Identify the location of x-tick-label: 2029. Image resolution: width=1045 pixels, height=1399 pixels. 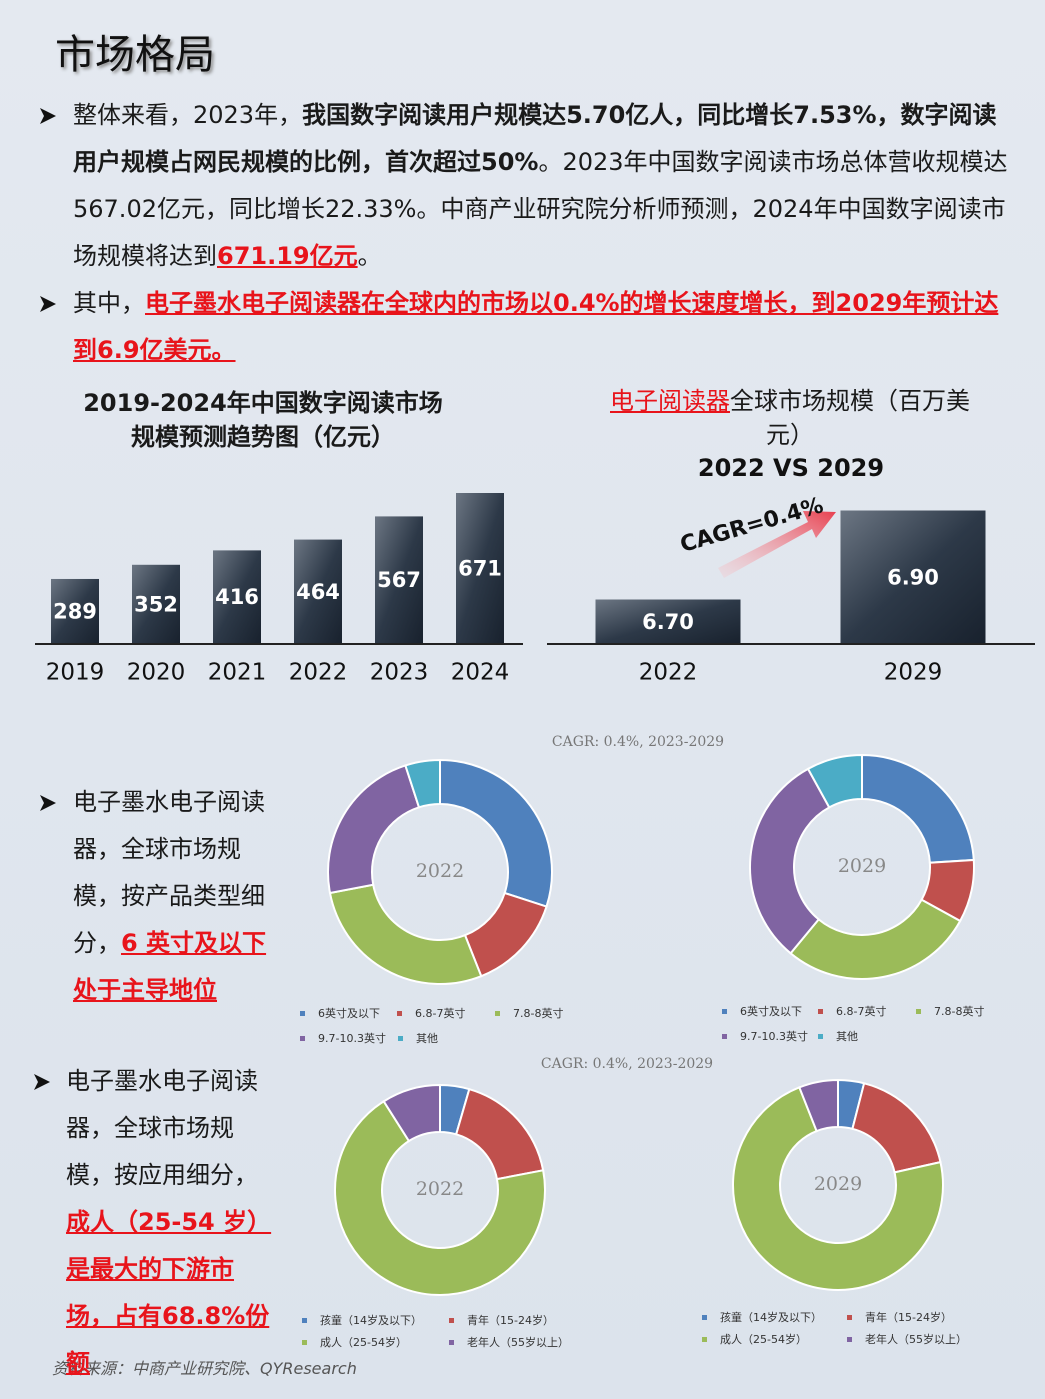
(913, 673).